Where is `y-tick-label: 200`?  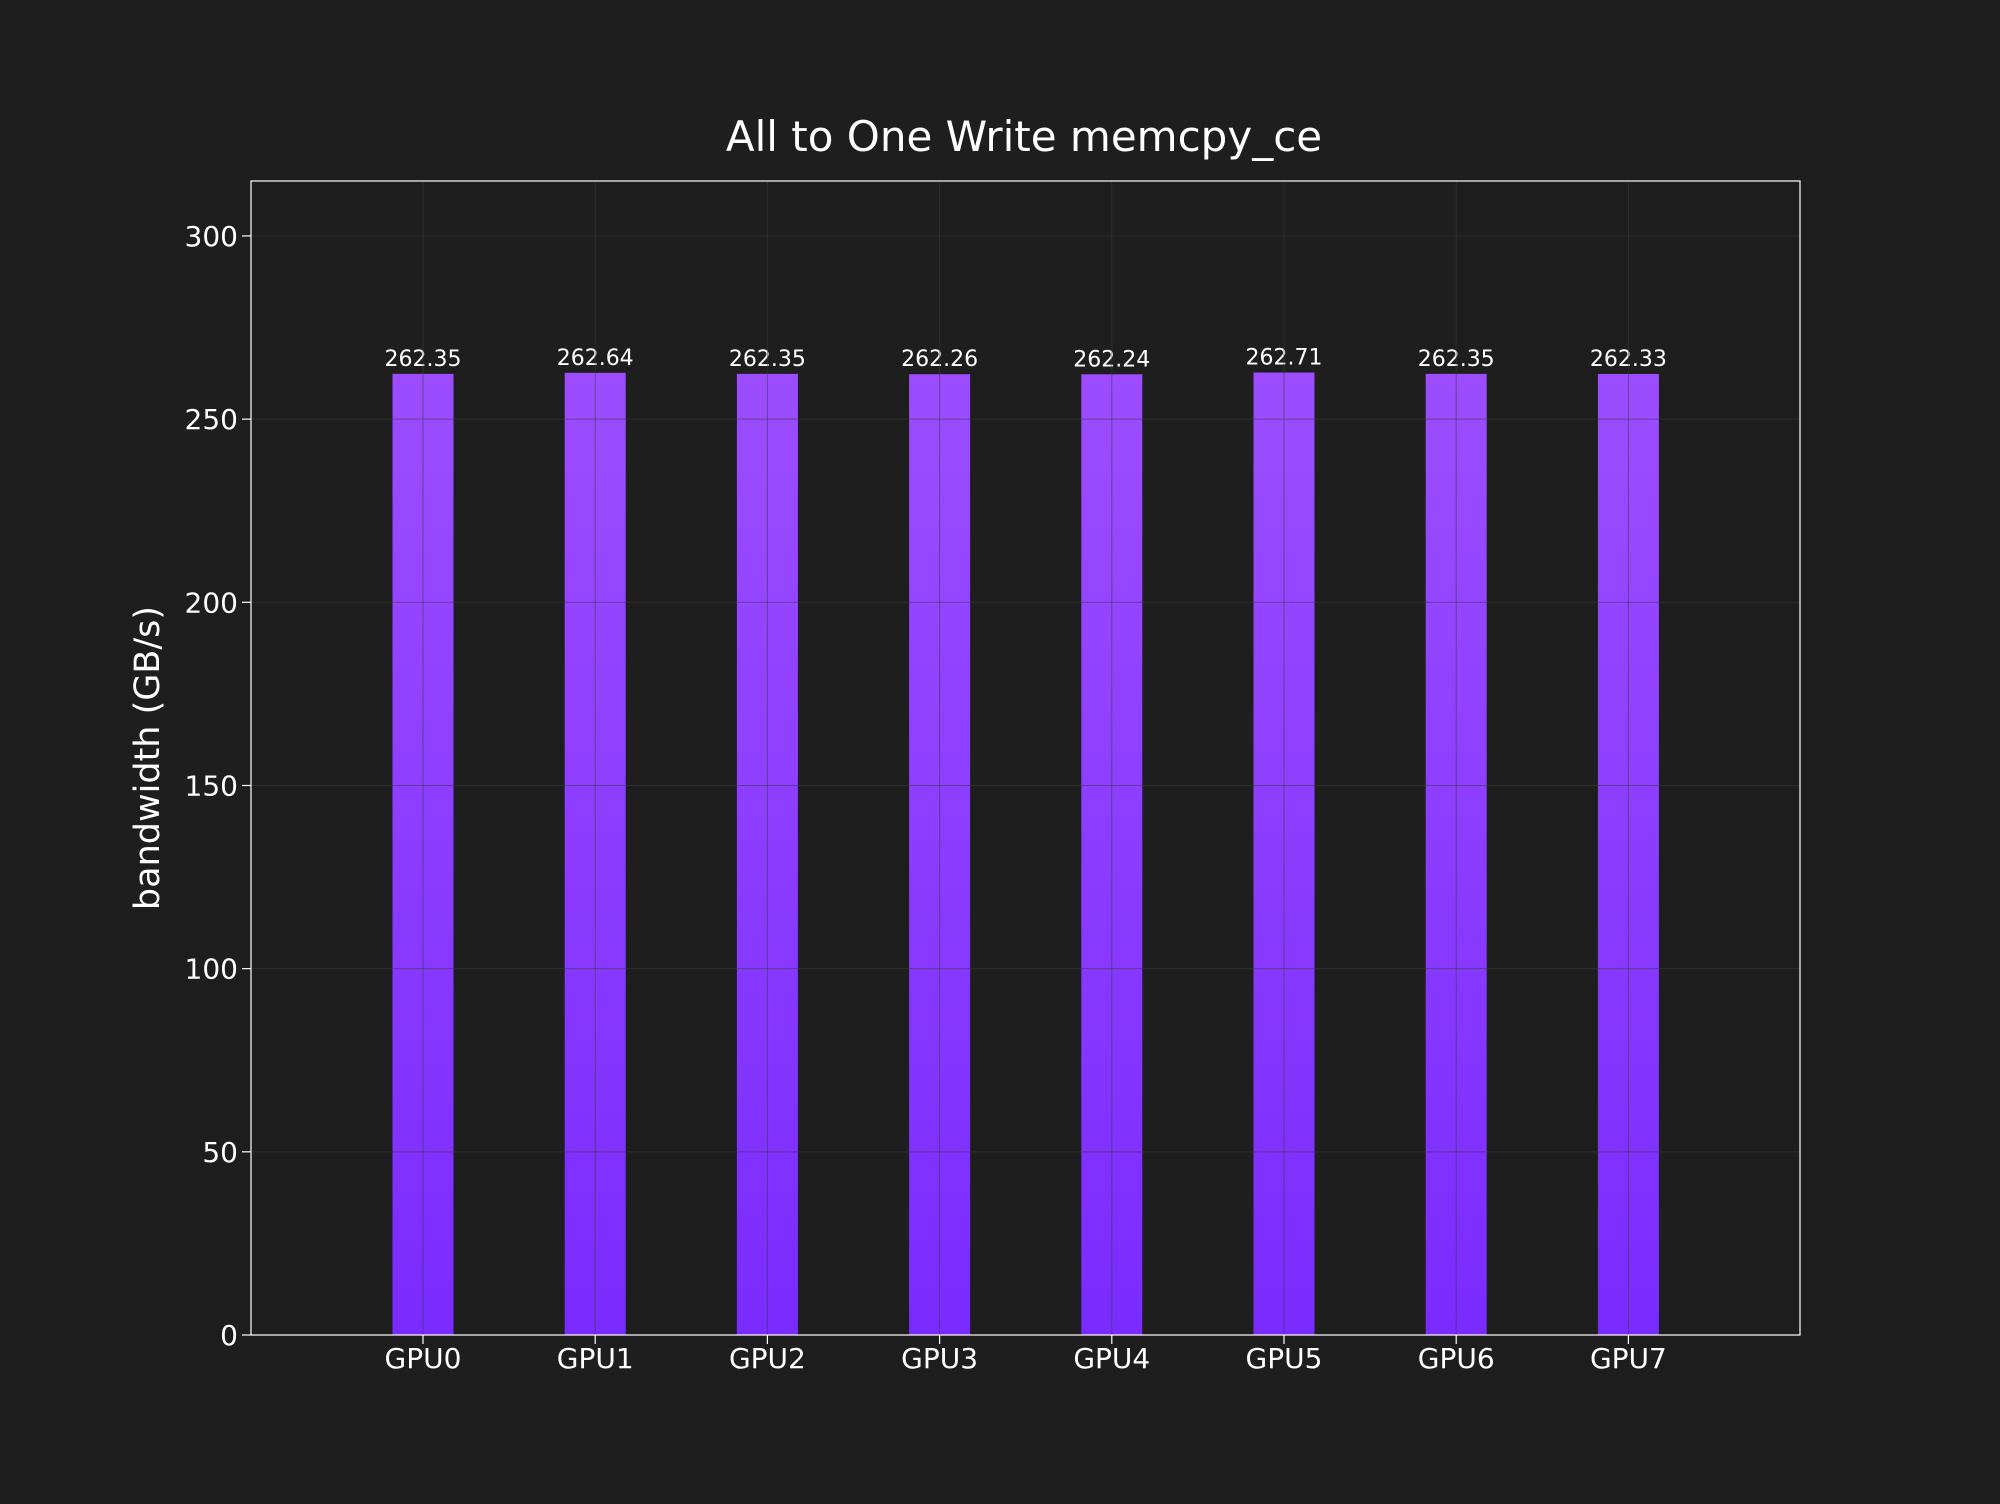 y-tick-label: 200 is located at coordinates (211, 602).